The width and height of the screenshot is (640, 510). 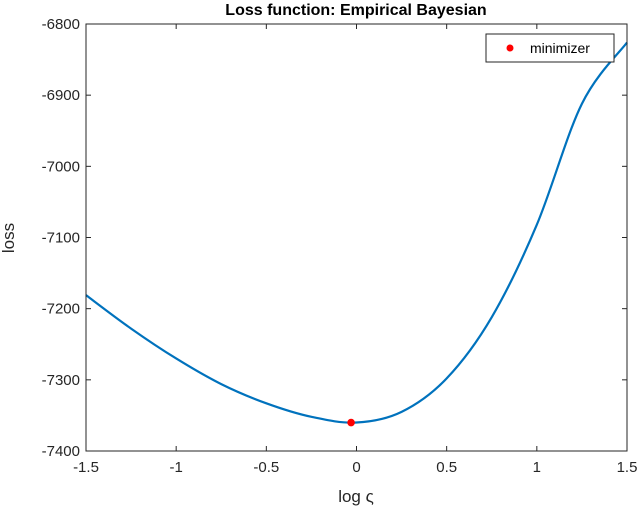 I want to click on y-tick-label: -6900, so click(x=61, y=95).